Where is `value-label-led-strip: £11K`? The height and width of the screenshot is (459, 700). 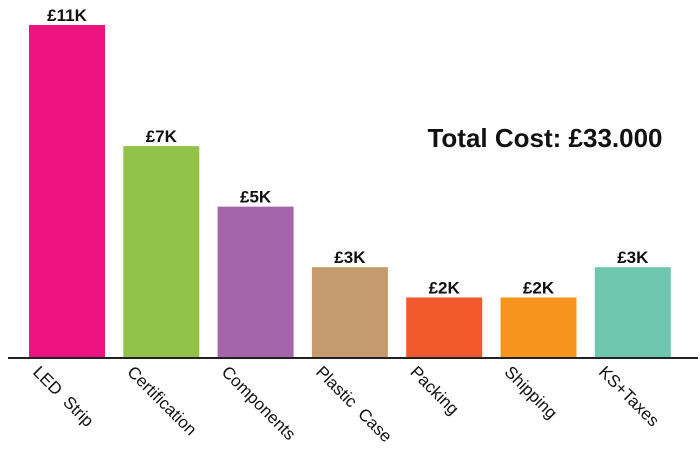 value-label-led-strip: £11K is located at coordinates (67, 15).